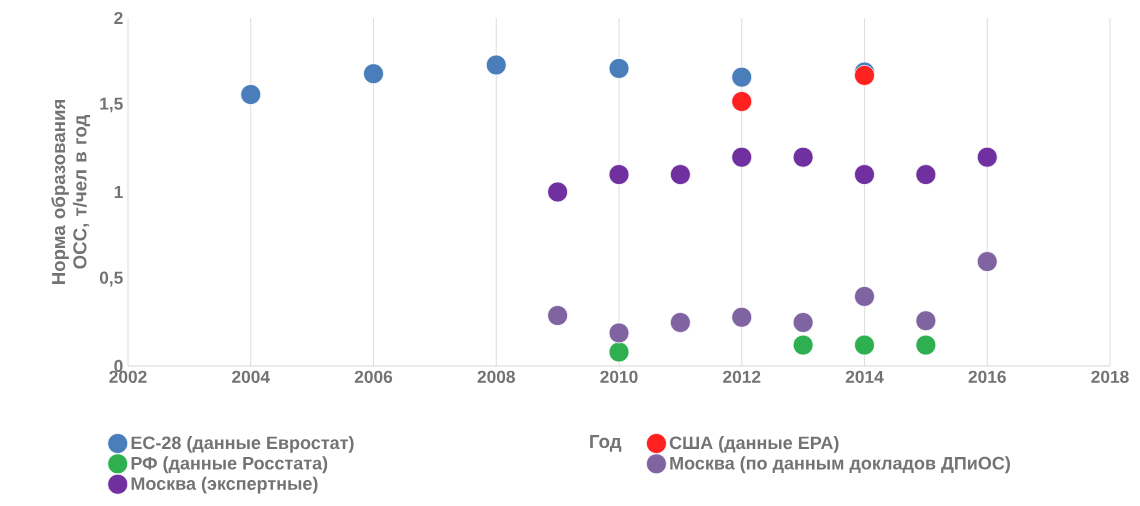  What do you see at coordinates (606, 443) in the screenshot?
I see `x-axis-title: Год` at bounding box center [606, 443].